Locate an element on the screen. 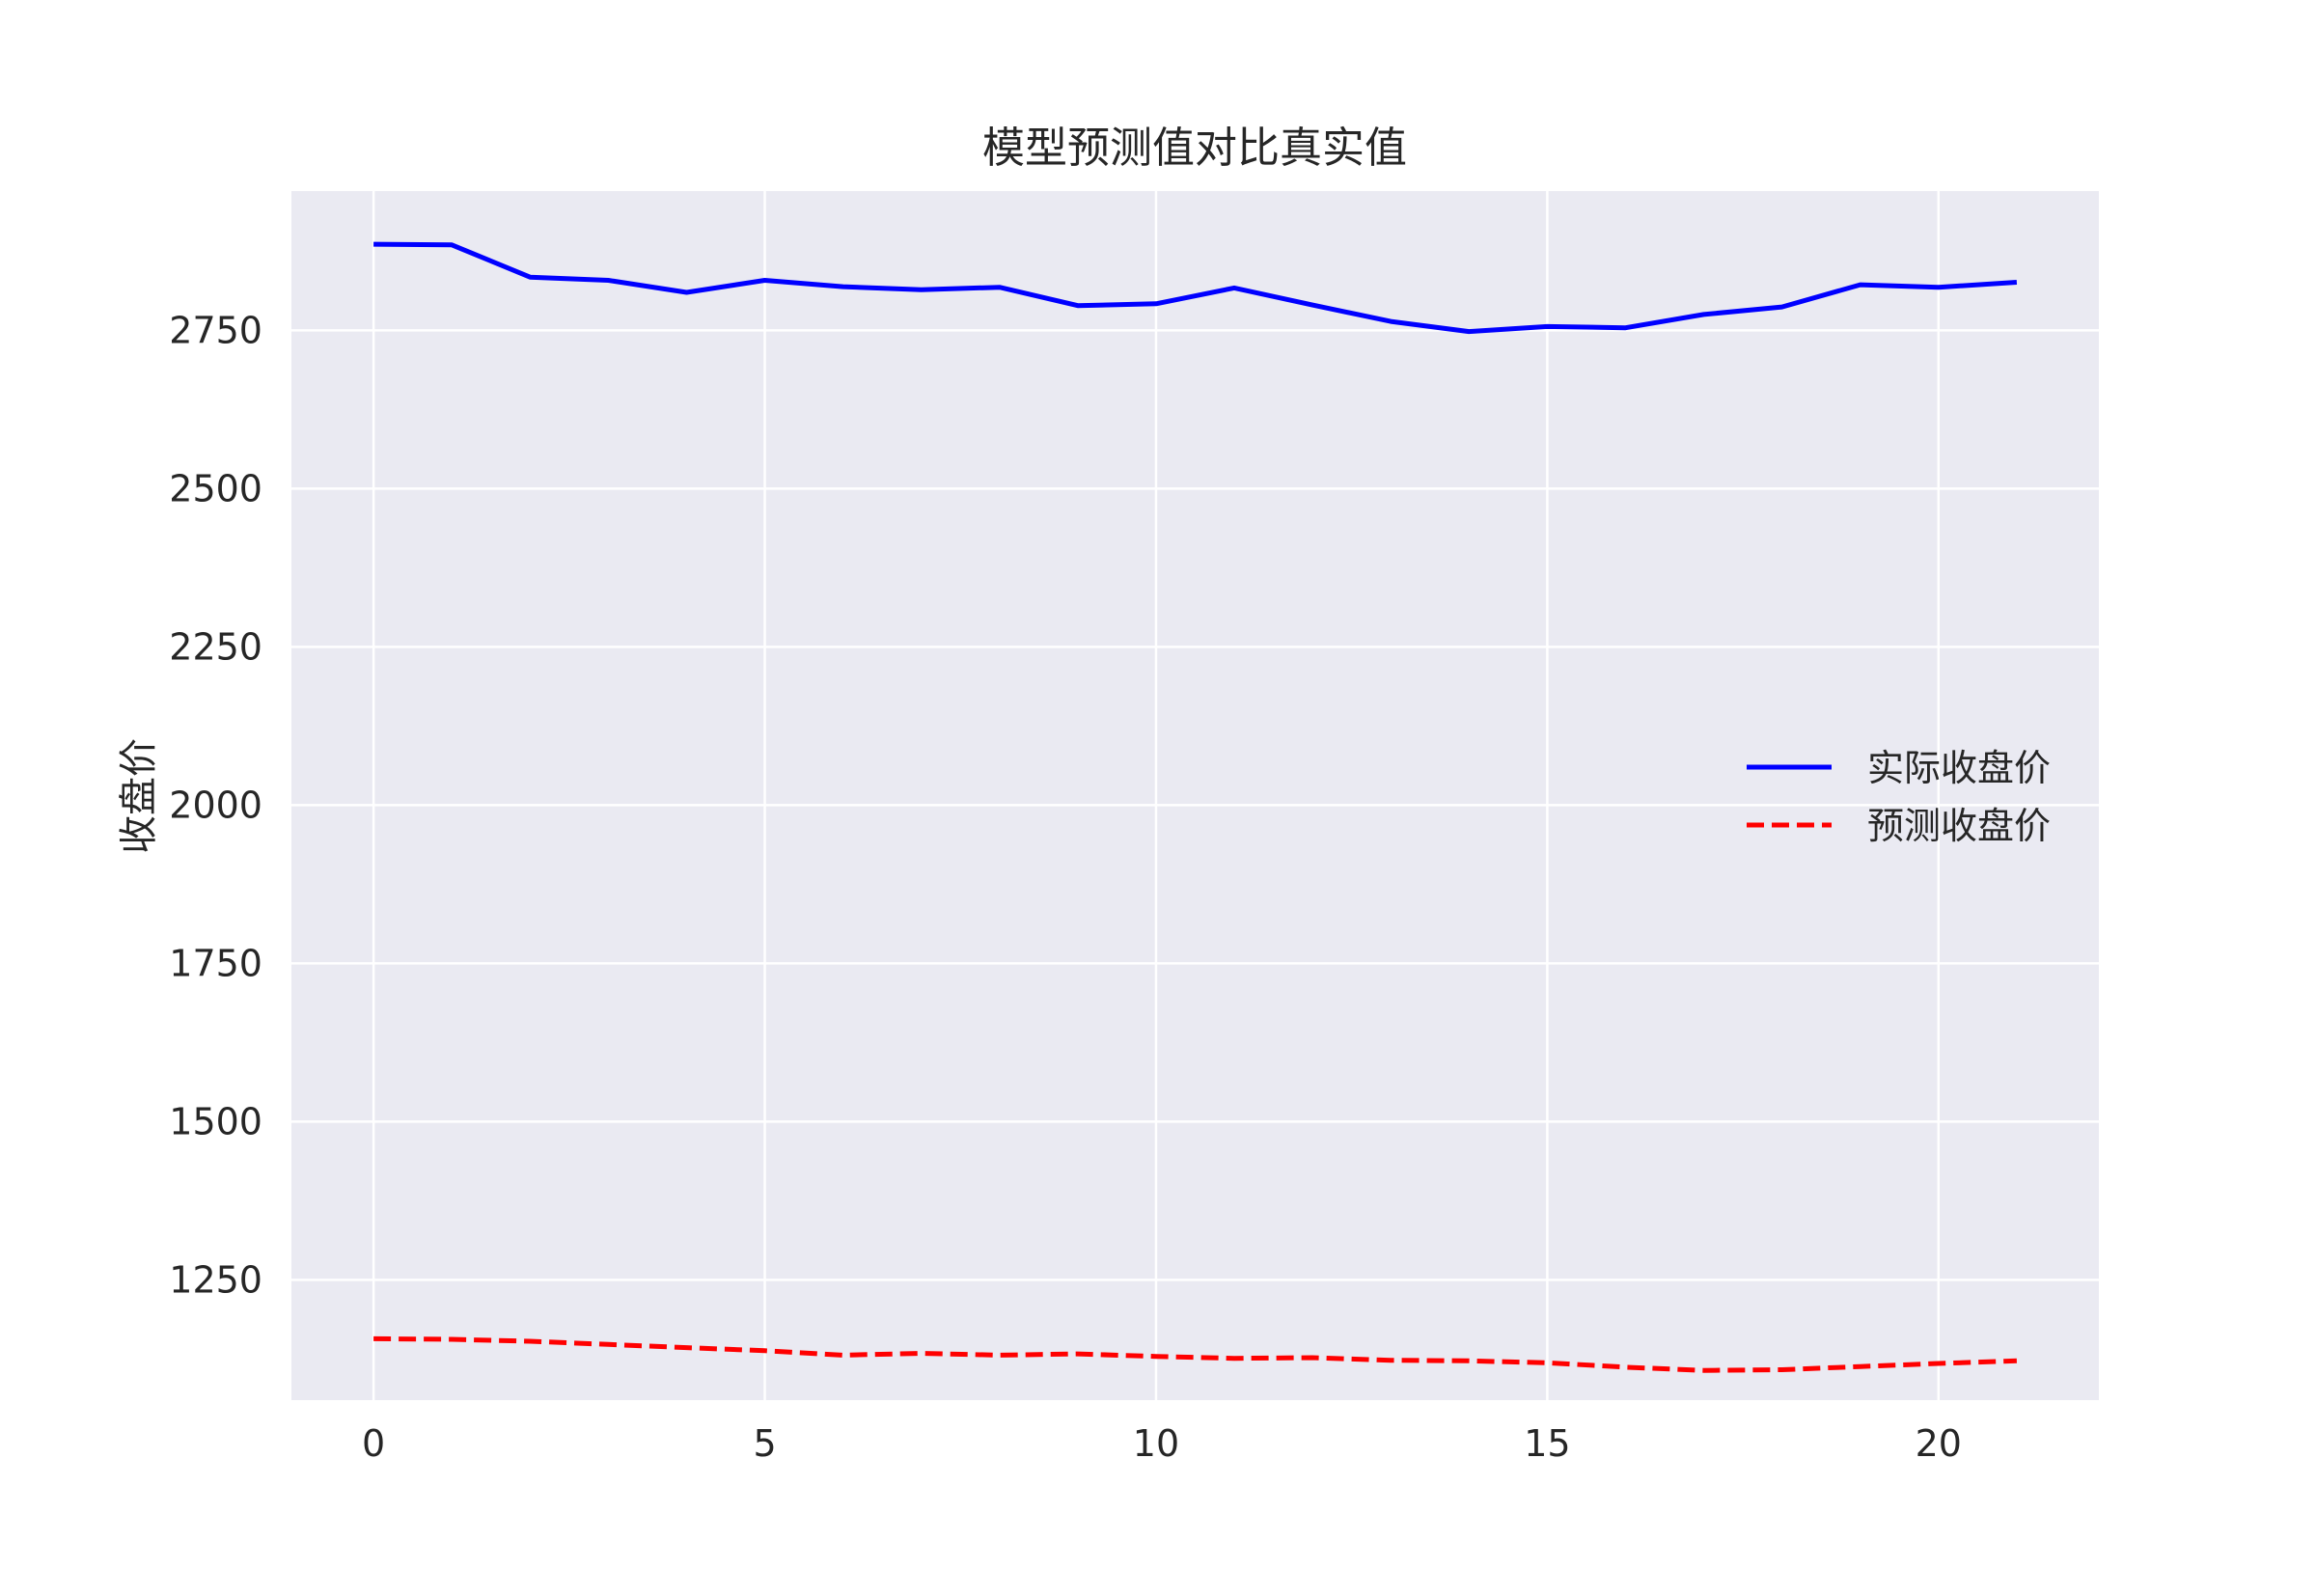  y-tick-label: 2250 is located at coordinates (215, 647).